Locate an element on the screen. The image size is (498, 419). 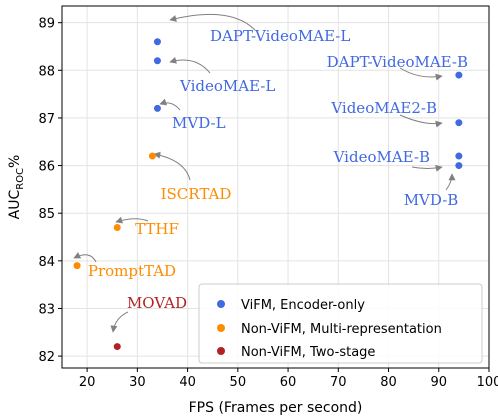
x-axis: 20 30 40 50 60 70 80 90 100 is located at coordinates (288, 379).